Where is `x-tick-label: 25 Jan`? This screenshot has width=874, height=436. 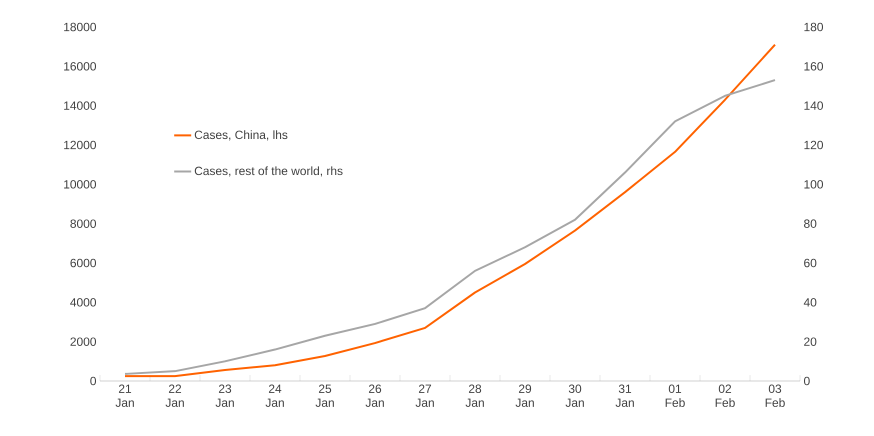 x-tick-label: 25 Jan is located at coordinates (325, 395).